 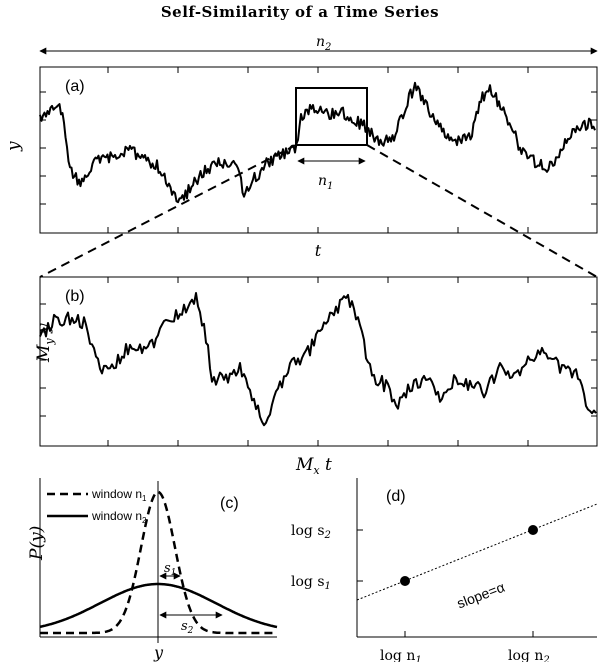 I want to click on legend-item-n1: window n1, so click(x=119, y=495).